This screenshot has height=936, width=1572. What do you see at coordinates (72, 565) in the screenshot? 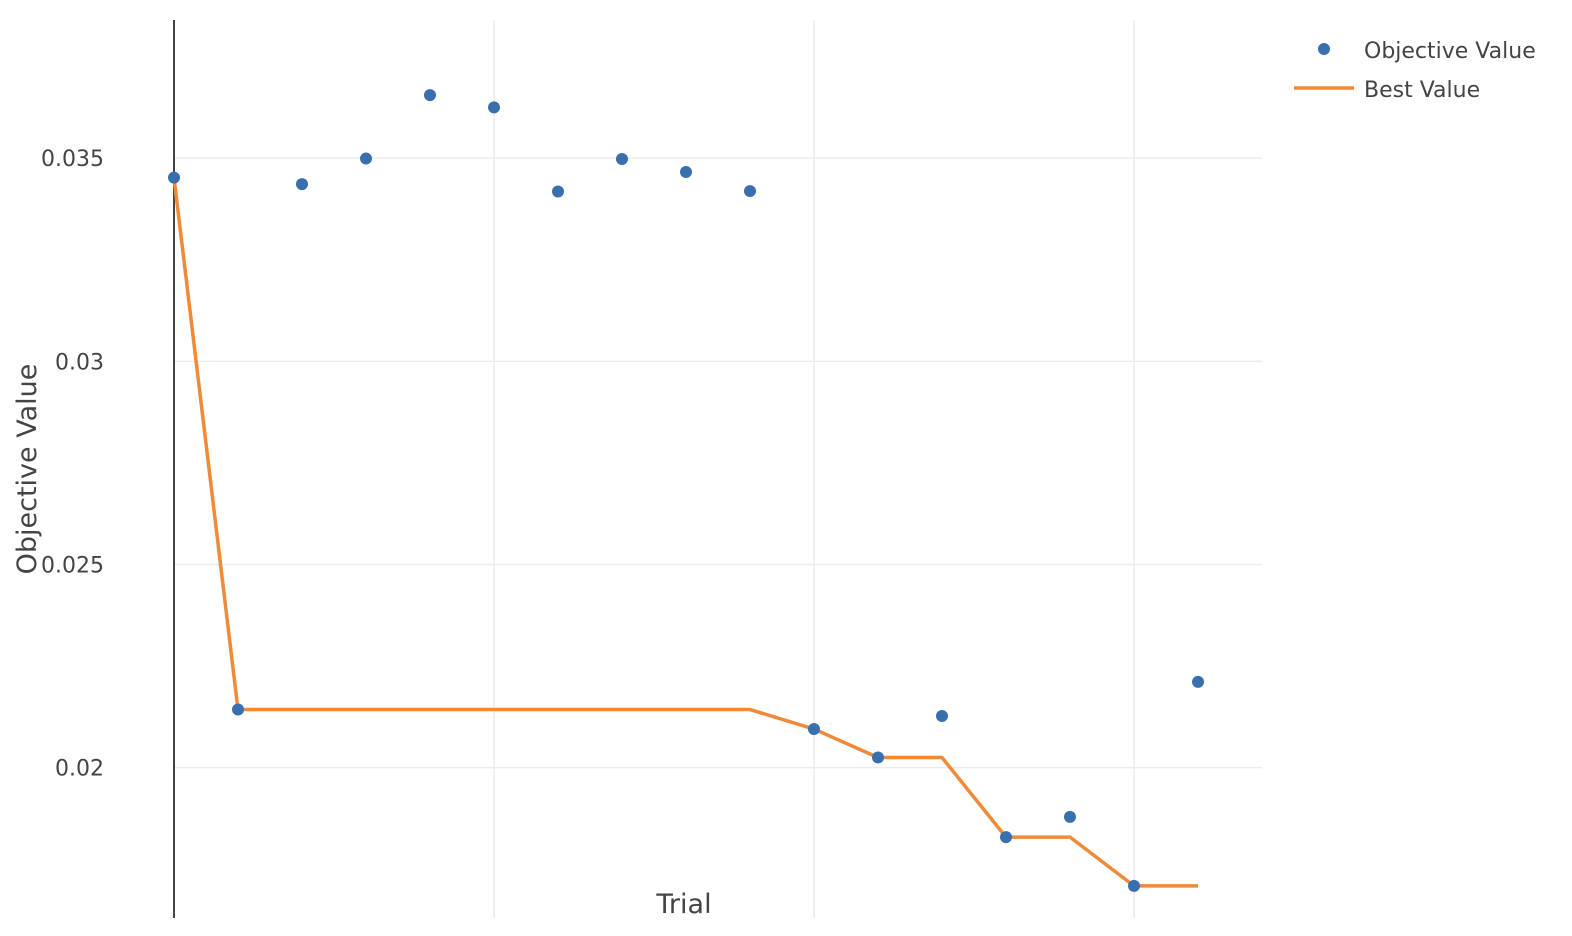
I see `y-tick-label: 0.025` at bounding box center [72, 565].